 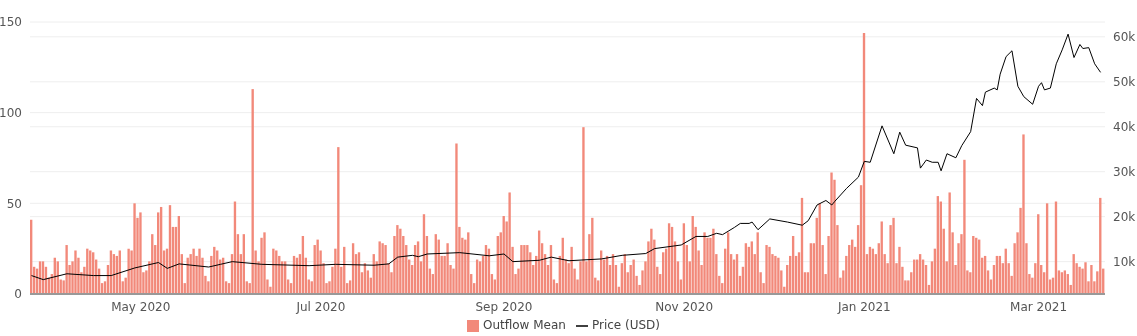 What do you see at coordinates (1124, 261) in the screenshot?
I see `y2-tick-label: 10k` at bounding box center [1124, 261].